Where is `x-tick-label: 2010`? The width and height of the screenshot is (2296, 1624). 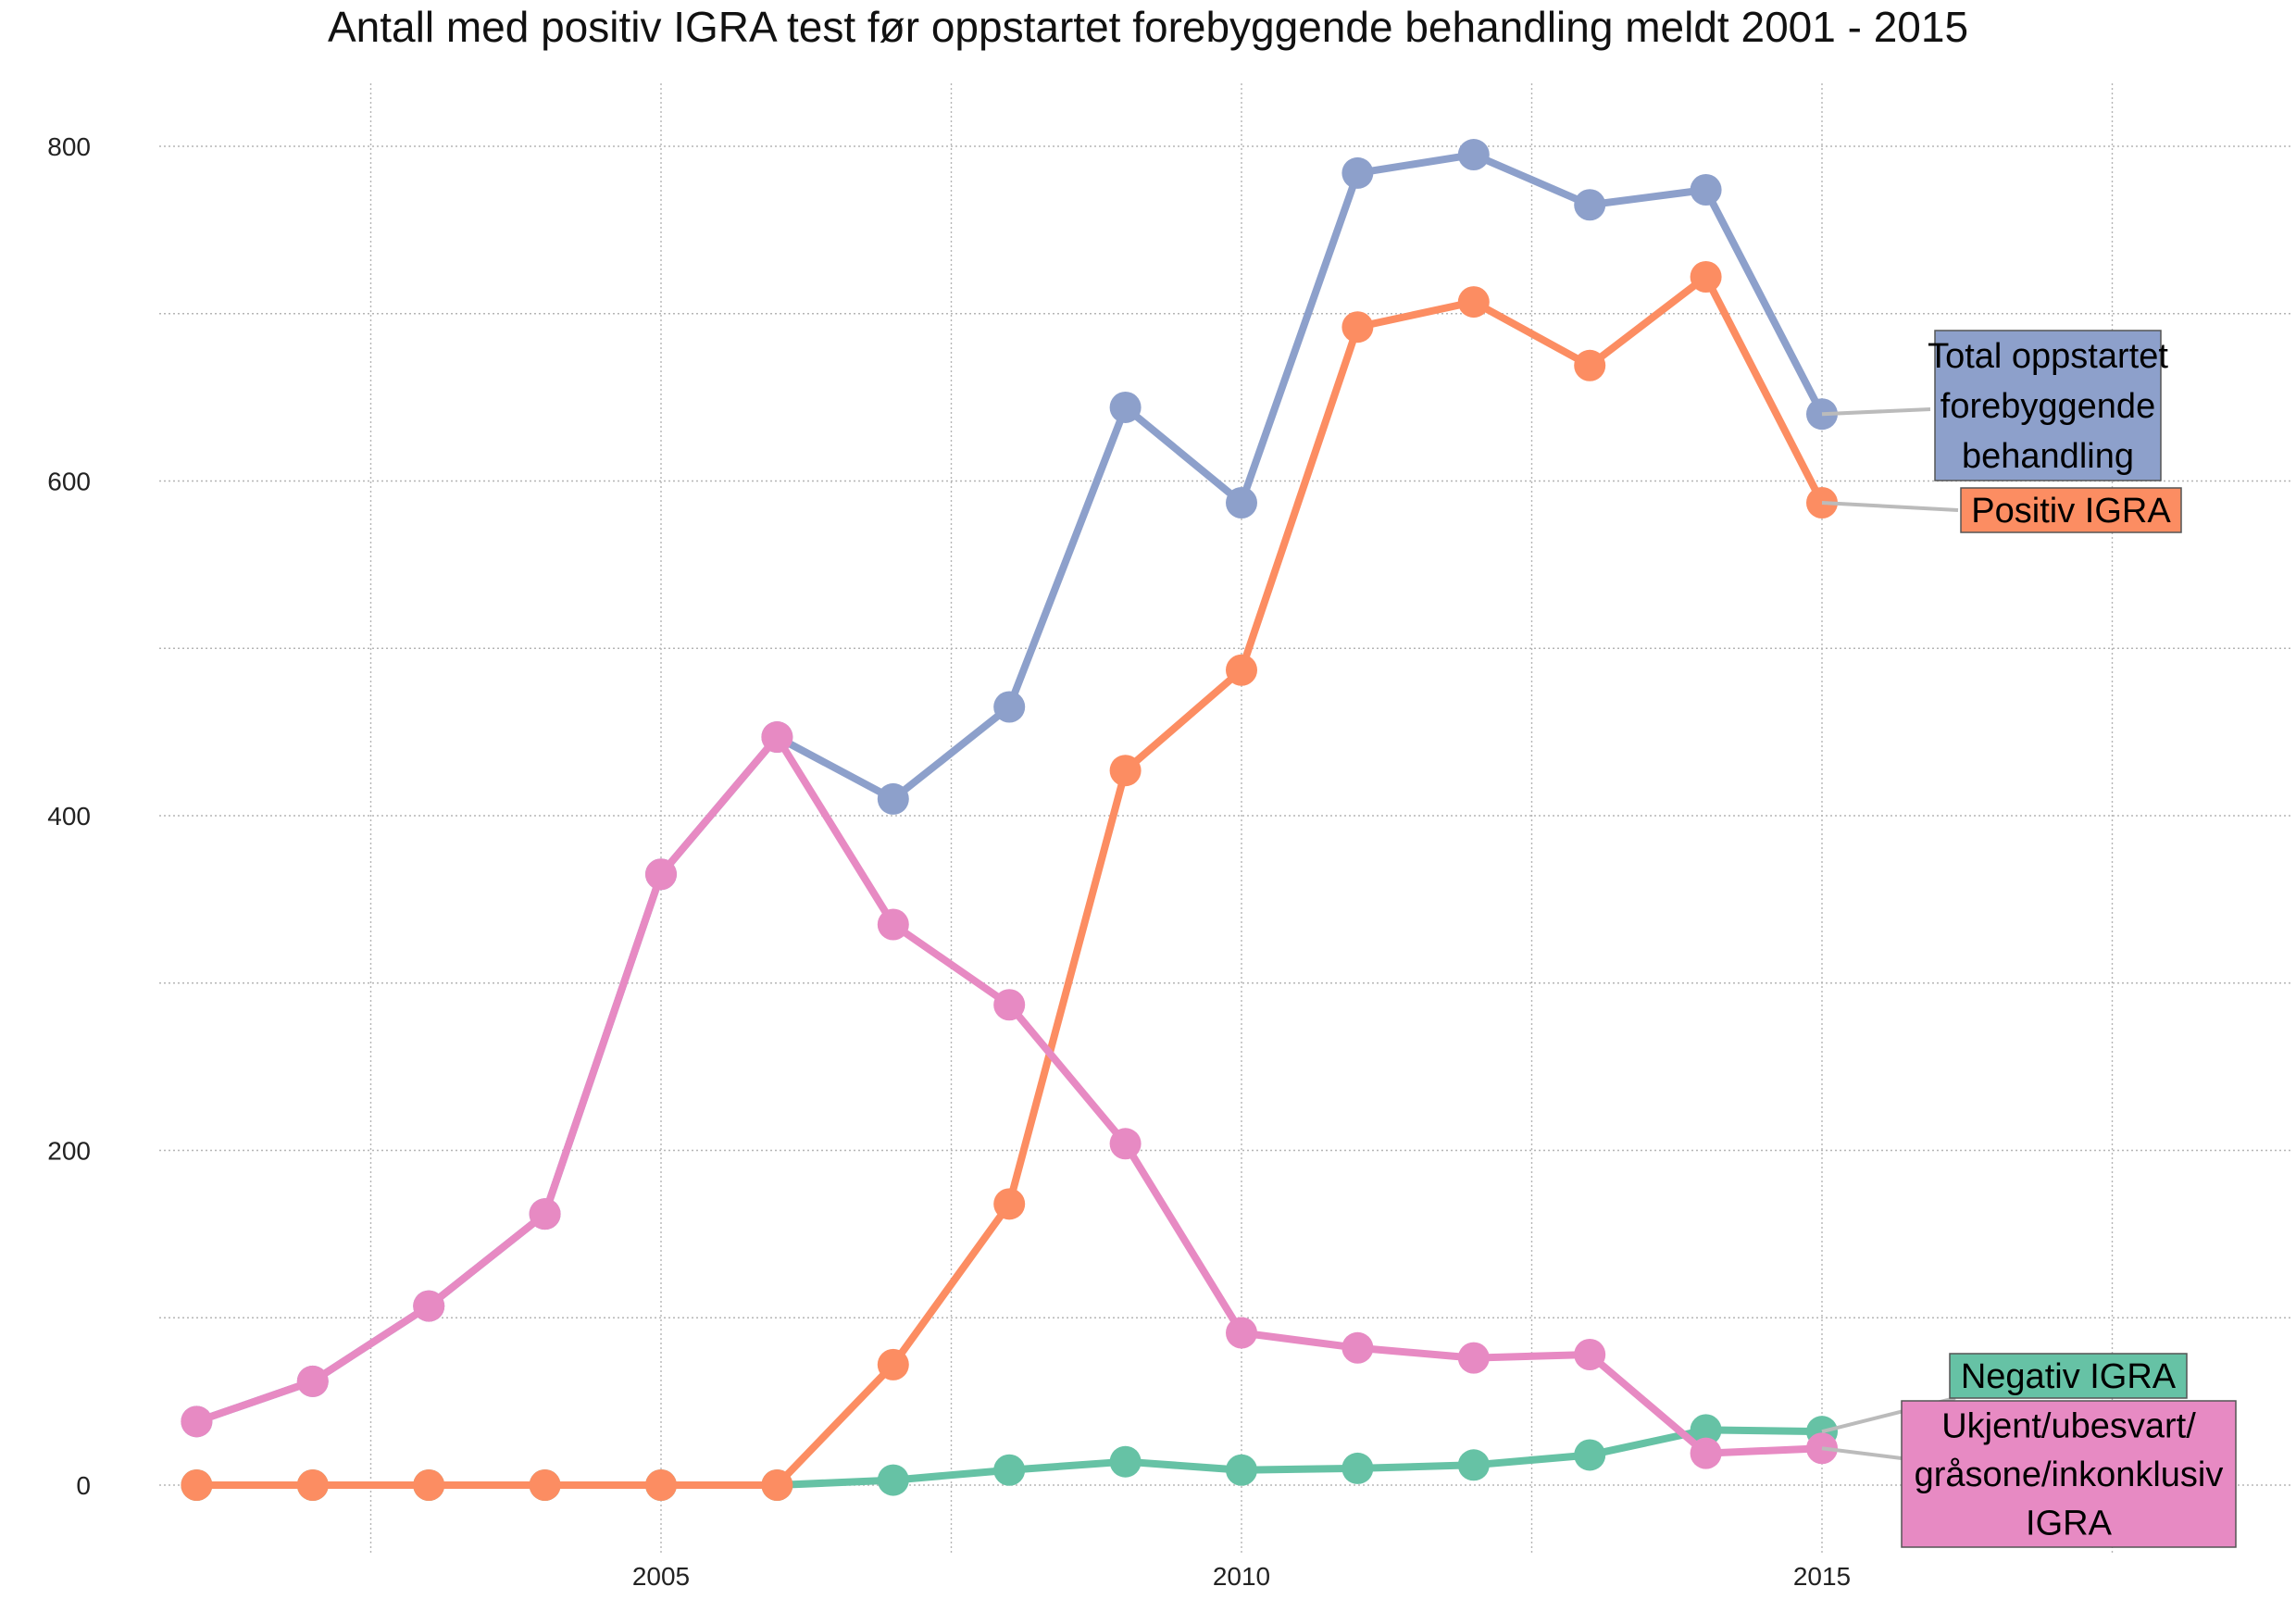 x-tick-label: 2010 is located at coordinates (1241, 1576).